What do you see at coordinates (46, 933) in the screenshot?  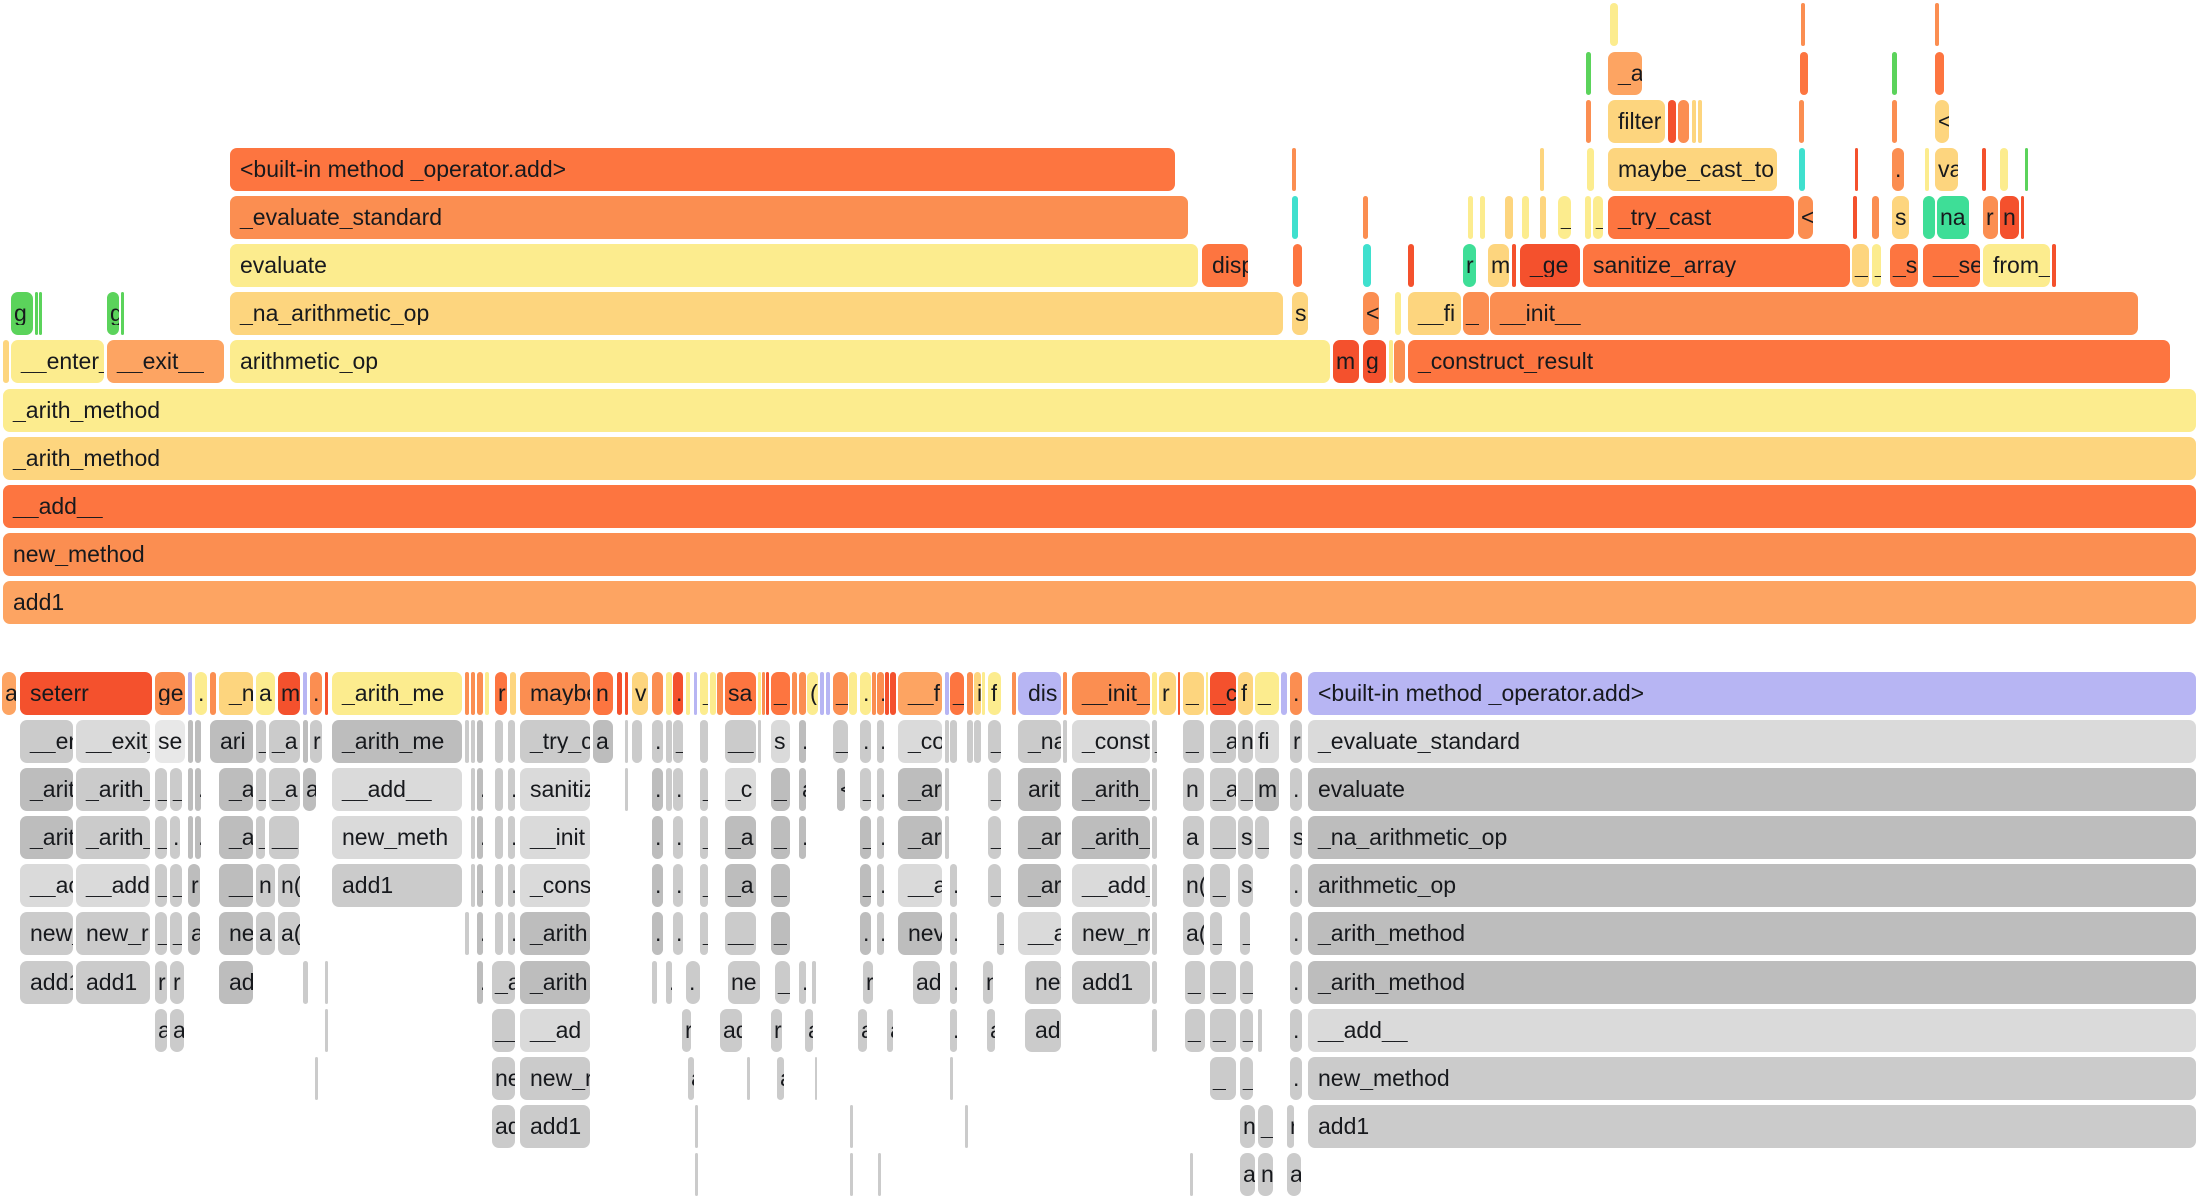 I see `frame-new: new_` at bounding box center [46, 933].